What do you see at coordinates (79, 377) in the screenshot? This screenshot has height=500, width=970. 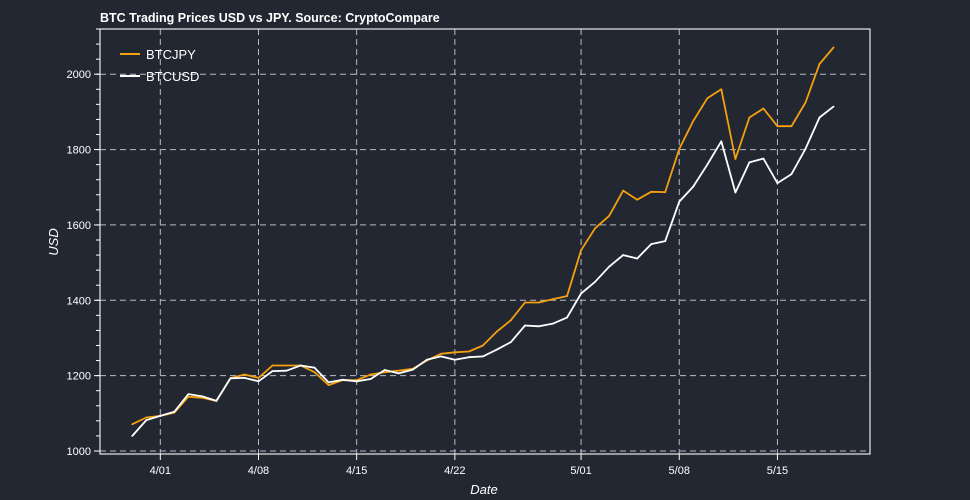 I see `y-tick-label: 1200` at bounding box center [79, 377].